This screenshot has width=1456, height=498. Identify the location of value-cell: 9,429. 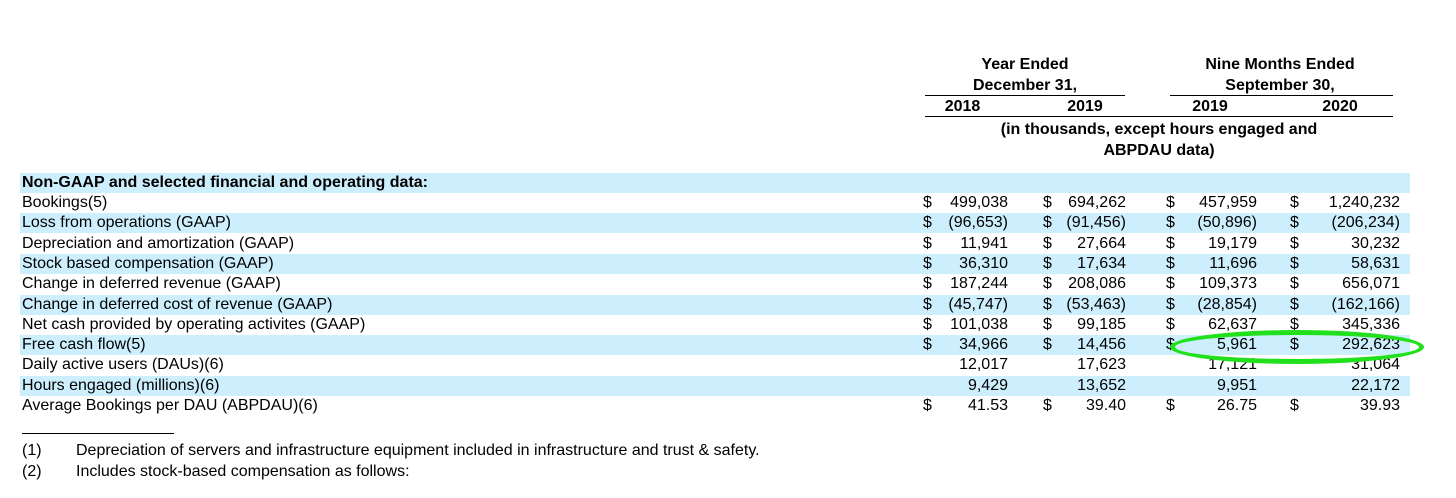
(987, 385).